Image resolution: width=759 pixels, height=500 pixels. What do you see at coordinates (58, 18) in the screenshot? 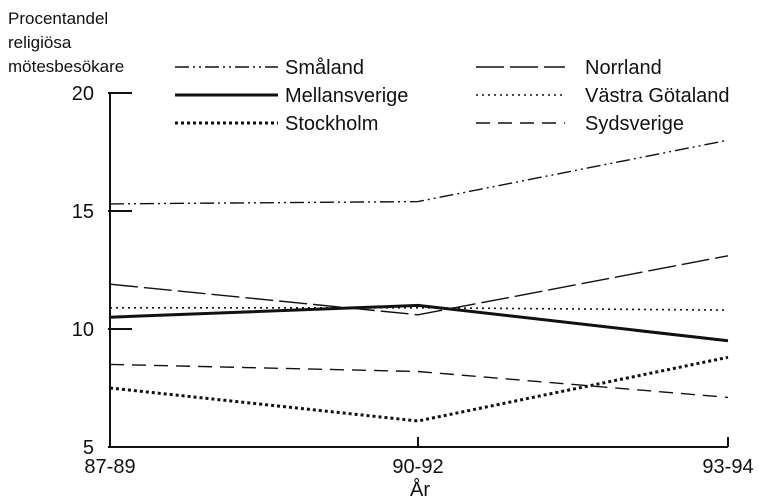
I see `y-axis-title-line-1: Procentandel` at bounding box center [58, 18].